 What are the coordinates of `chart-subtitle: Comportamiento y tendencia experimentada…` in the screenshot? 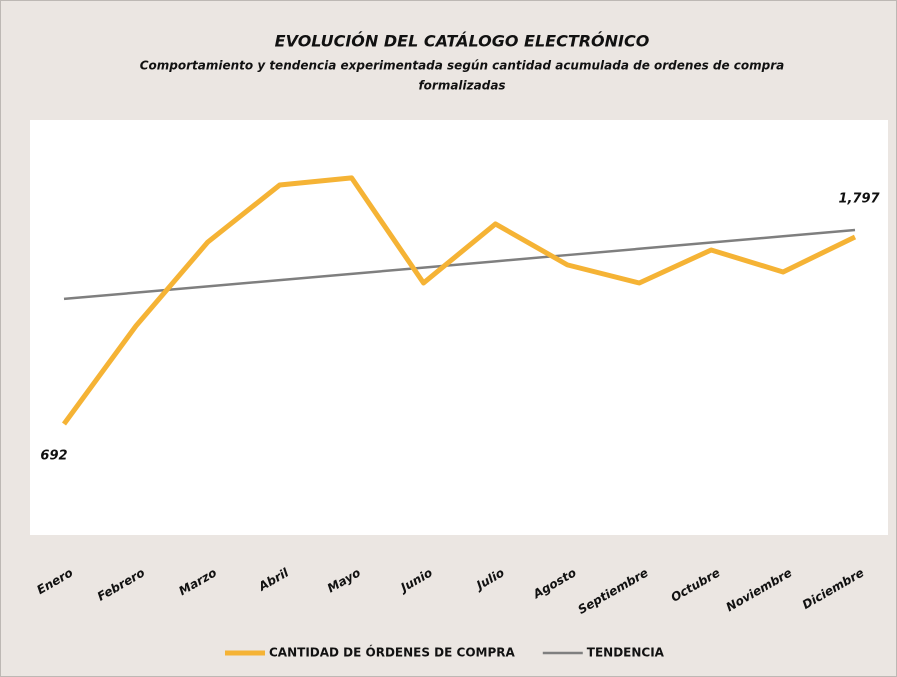 It's located at (462, 66).